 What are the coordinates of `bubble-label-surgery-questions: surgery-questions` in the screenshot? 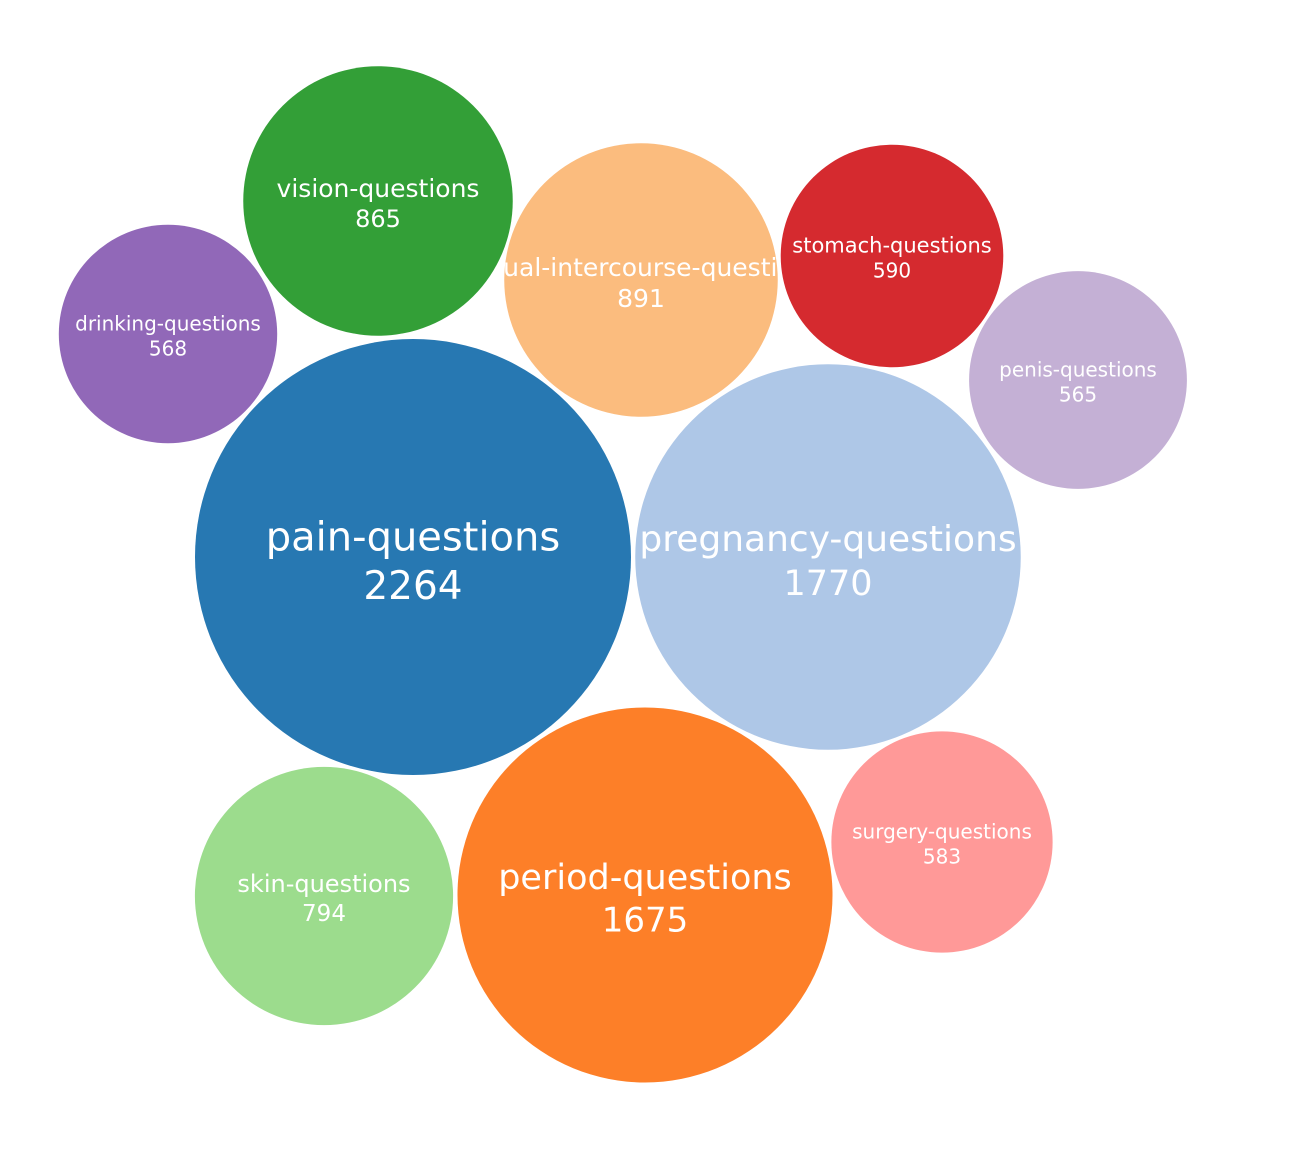 It's located at (942, 832).